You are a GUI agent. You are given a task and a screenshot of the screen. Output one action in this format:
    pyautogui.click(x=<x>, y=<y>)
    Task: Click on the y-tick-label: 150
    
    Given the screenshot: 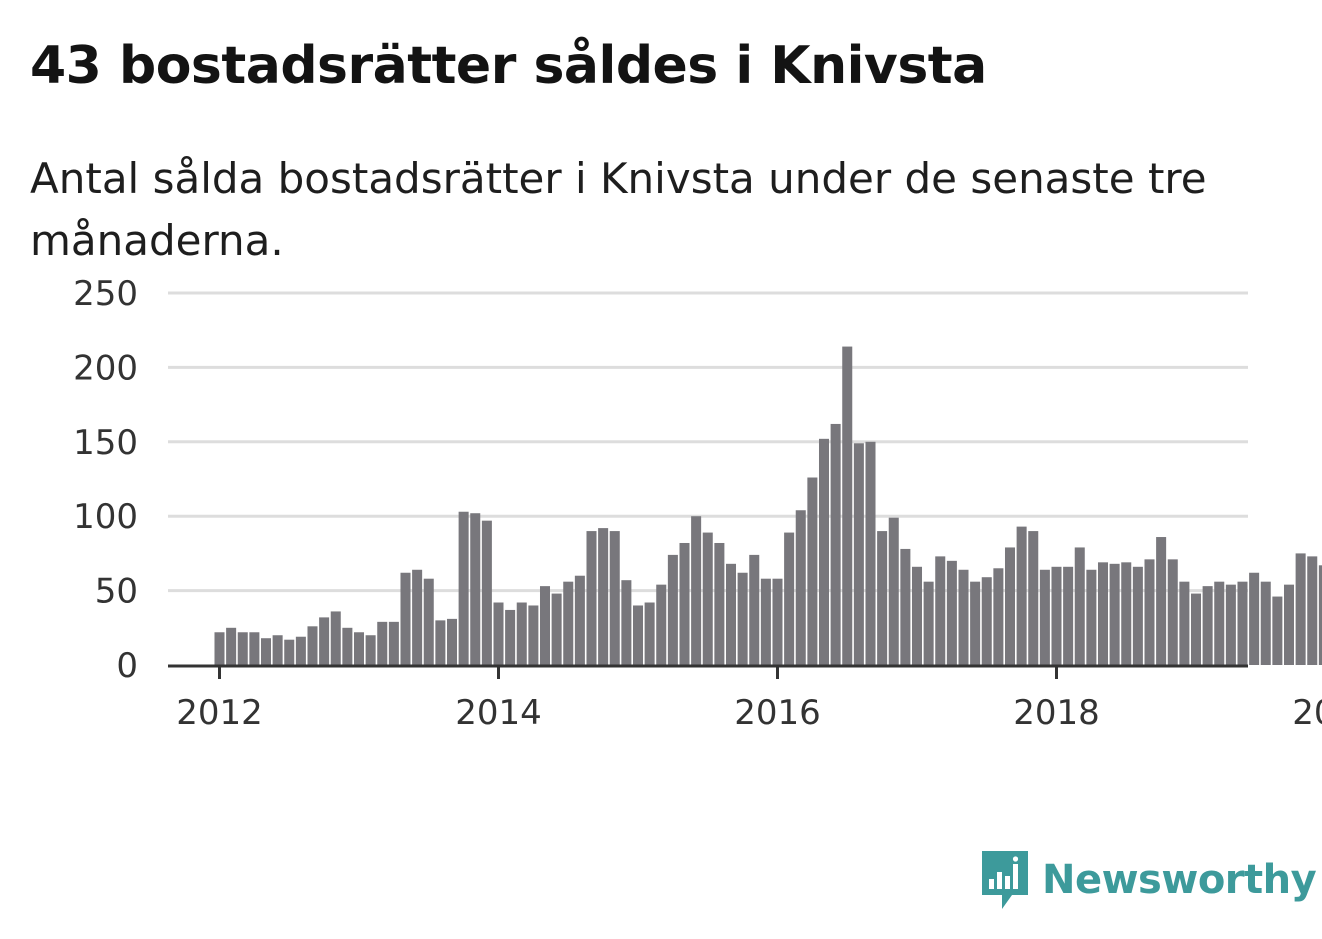 What is the action you would take?
    pyautogui.click(x=105, y=443)
    